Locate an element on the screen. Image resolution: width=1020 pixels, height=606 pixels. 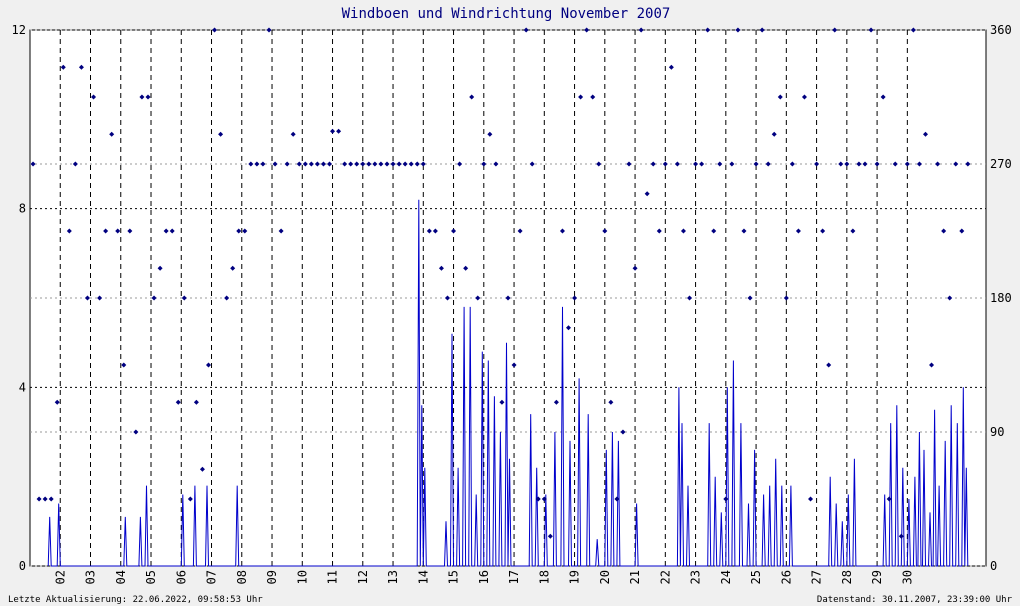
x-tick-30: 30 is located at coordinates (907, 577).